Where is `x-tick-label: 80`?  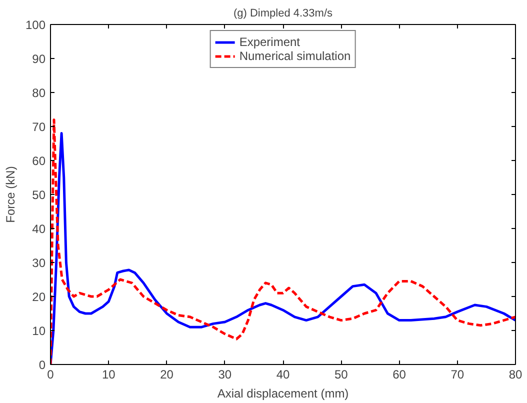 x-tick-label: 80 is located at coordinates (515, 375).